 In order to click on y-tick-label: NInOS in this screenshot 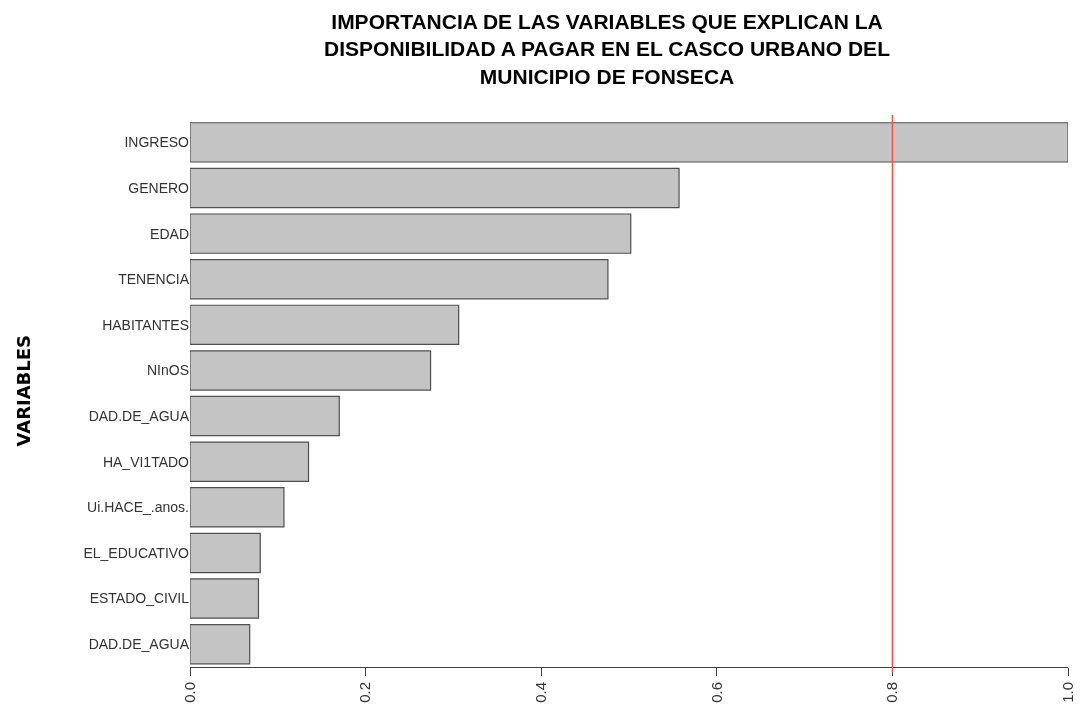, I will do `click(167, 370)`.